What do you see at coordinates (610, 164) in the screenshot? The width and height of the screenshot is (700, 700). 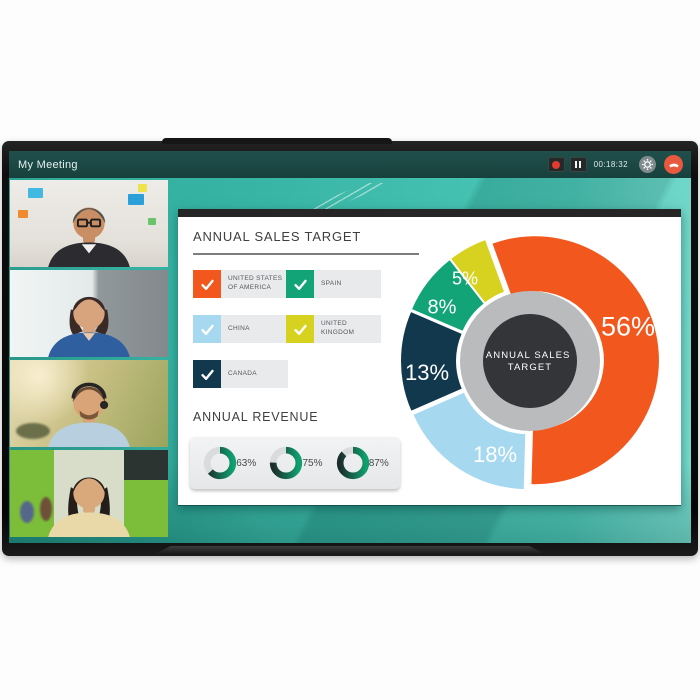 I see `recording-time: 00:18:32` at bounding box center [610, 164].